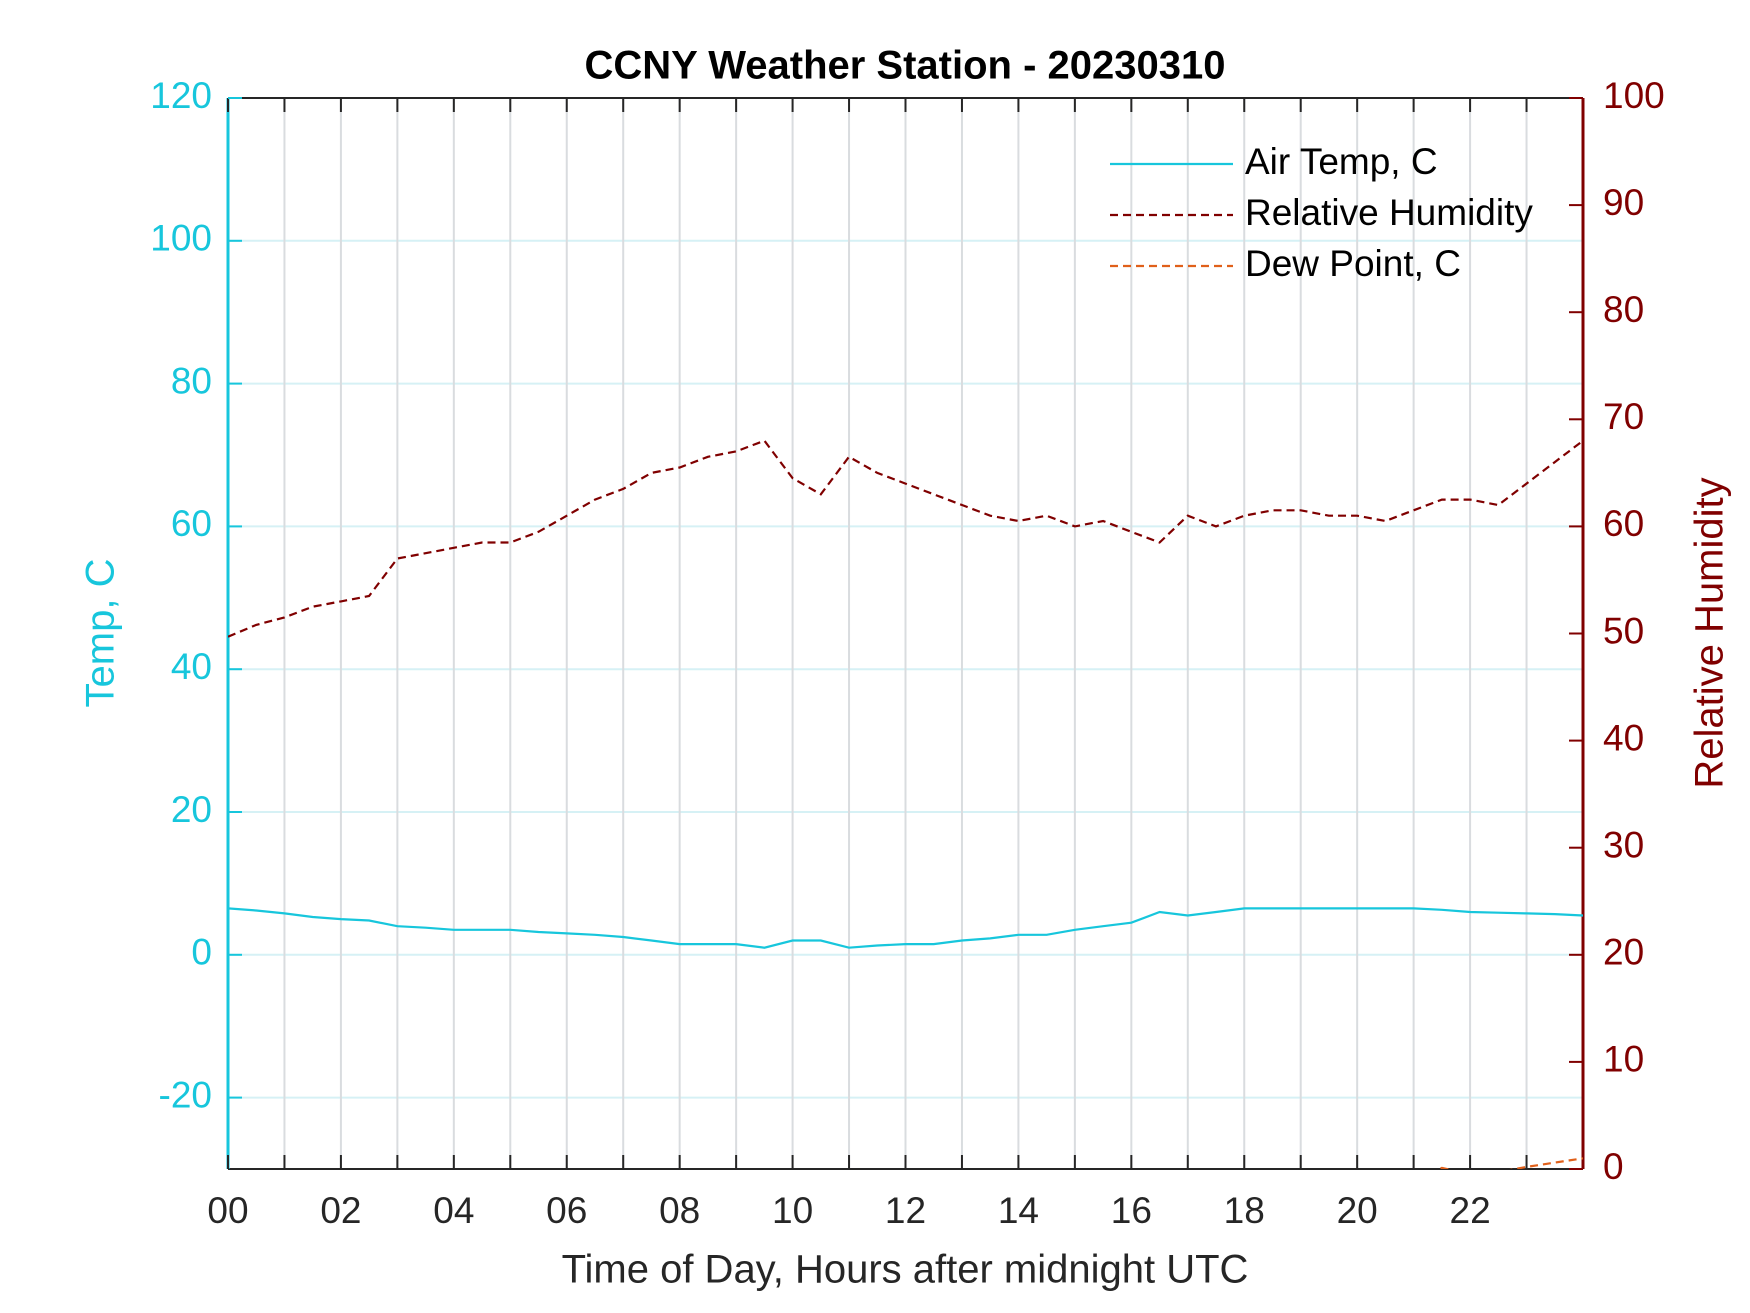 This screenshot has width=1750, height=1313. Describe the element at coordinates (1613, 1166) in the screenshot. I see `y2-tick-label: 0` at that location.